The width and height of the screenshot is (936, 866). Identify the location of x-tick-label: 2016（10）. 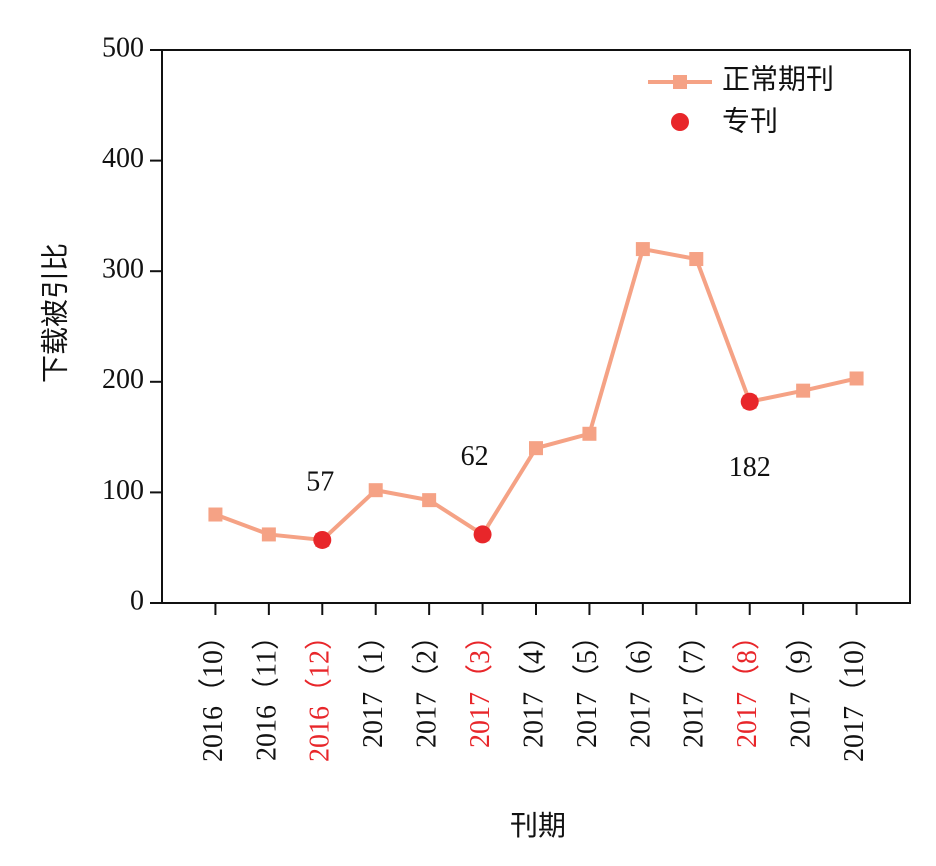
(213, 692).